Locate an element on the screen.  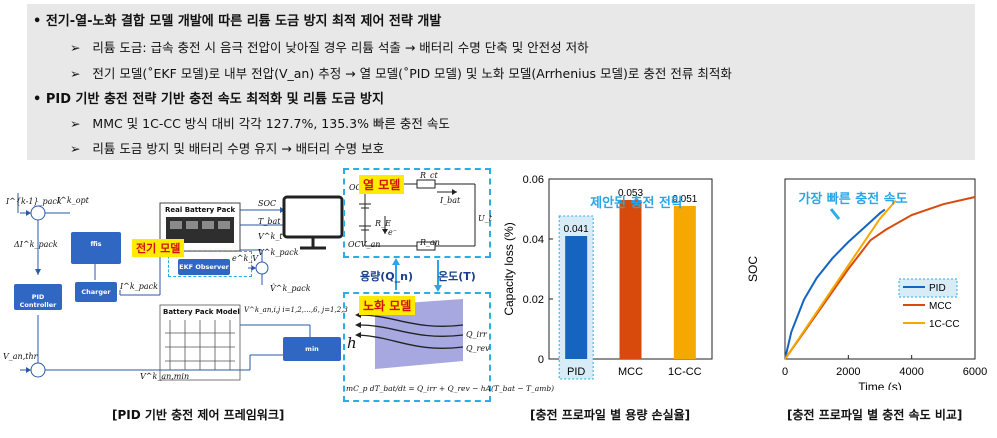
chart2-xtick-label: 0 is located at coordinates (785, 372).